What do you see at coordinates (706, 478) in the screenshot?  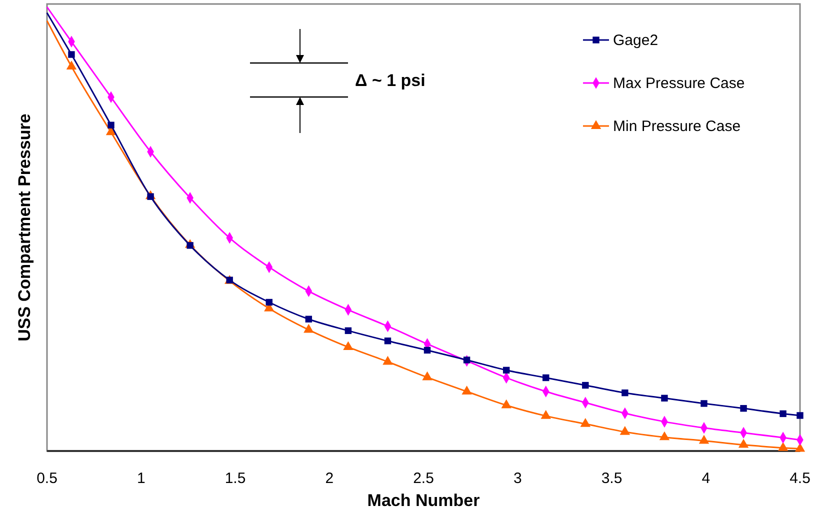 I see `x-tick-label: 4` at bounding box center [706, 478].